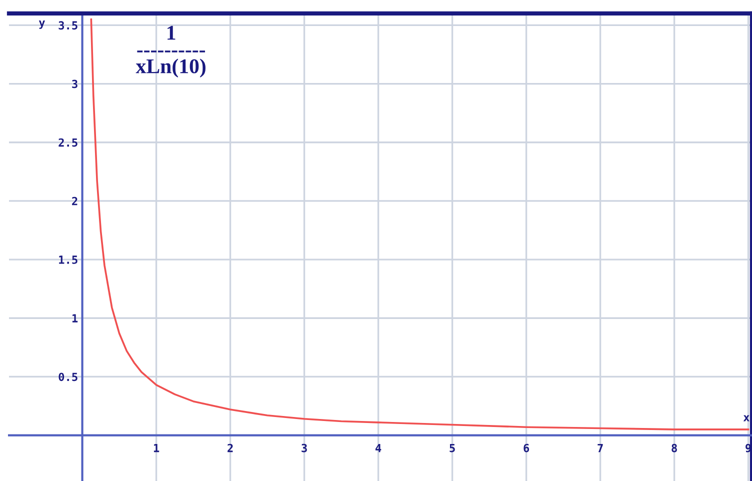  What do you see at coordinates (157, 448) in the screenshot?
I see `x-tick-label: 1` at bounding box center [157, 448].